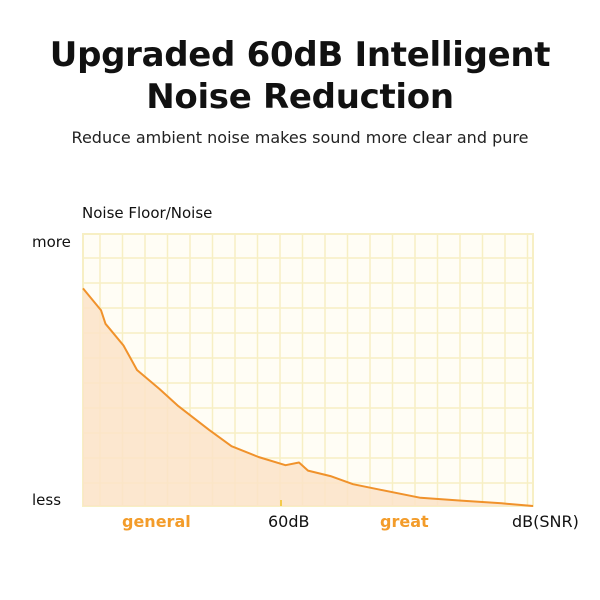  Describe the element at coordinates (300, 55) in the screenshot. I see `title-line-1: Upgraded 60dB Intelligent` at that location.